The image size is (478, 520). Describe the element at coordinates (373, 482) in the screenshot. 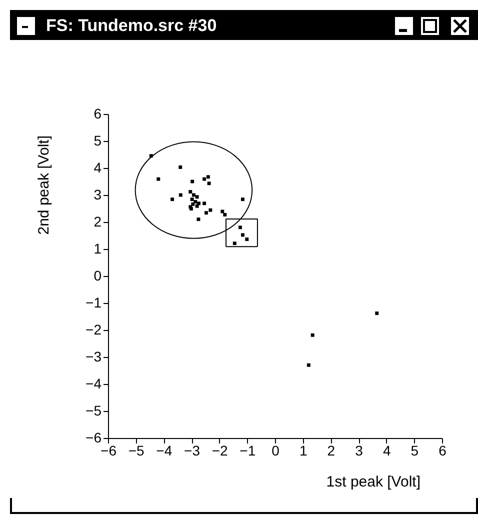

I see `x-axis-title: 1st peak [Volt]` at that location.